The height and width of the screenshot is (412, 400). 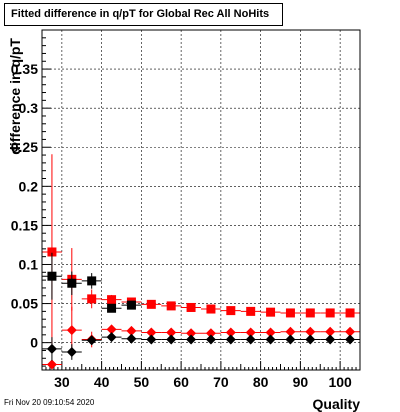 I want to click on y-tick-label: 0, so click(x=34, y=343).